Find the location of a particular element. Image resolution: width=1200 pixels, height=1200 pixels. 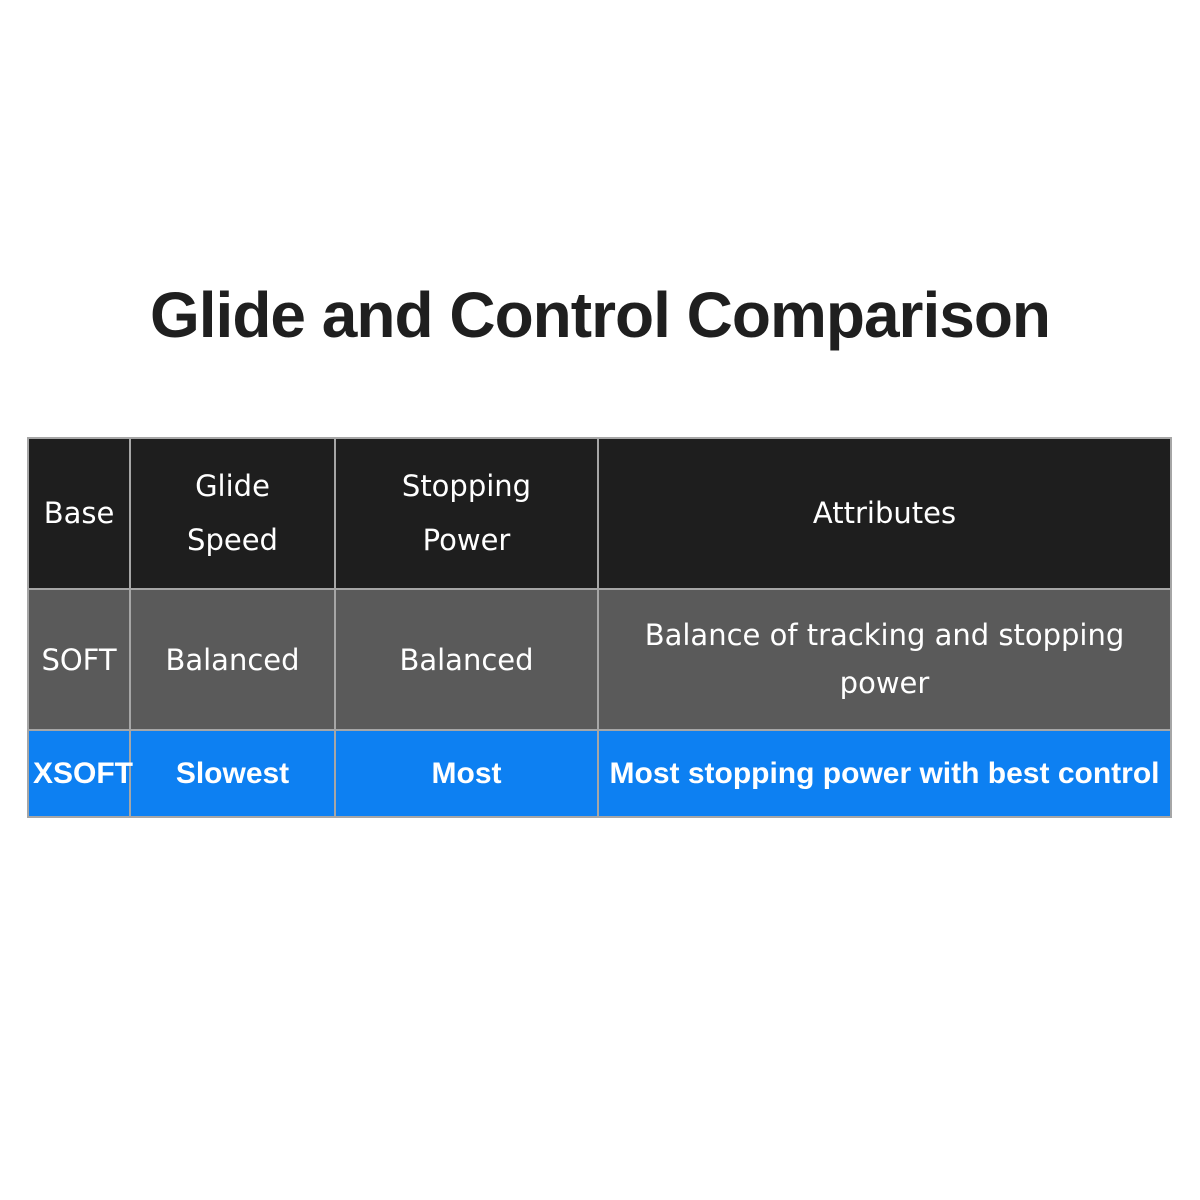

col-header-attributes: Attributes is located at coordinates (884, 513).